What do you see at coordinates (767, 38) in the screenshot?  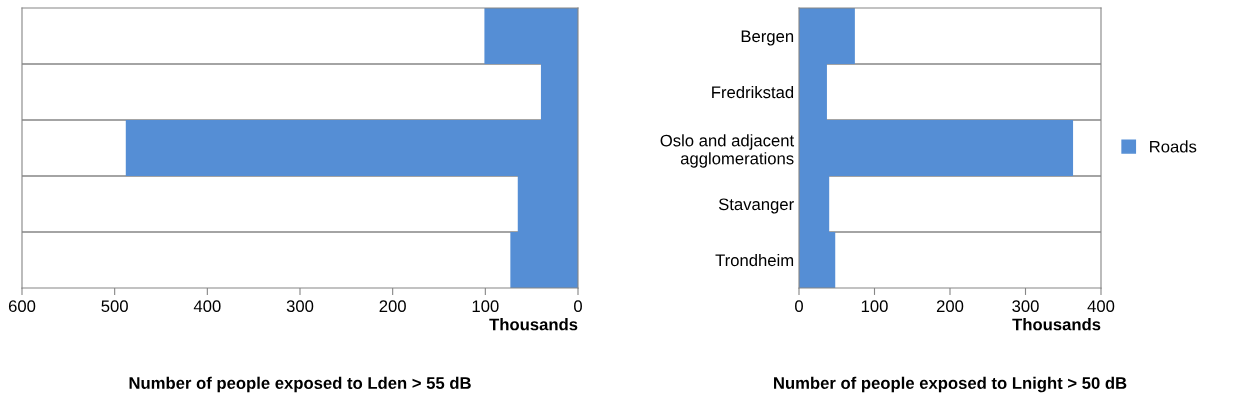 I see `y-tick-label: Bergen` at bounding box center [767, 38].